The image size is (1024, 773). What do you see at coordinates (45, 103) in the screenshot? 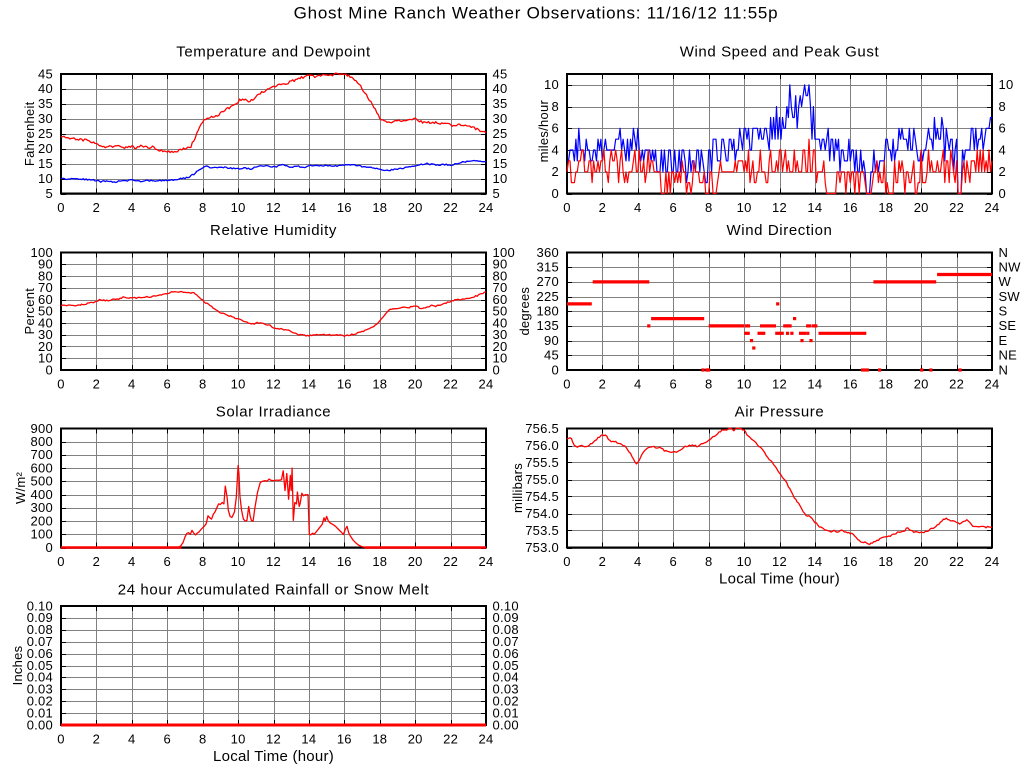
I see `svg-text: 35` at bounding box center [45, 103].